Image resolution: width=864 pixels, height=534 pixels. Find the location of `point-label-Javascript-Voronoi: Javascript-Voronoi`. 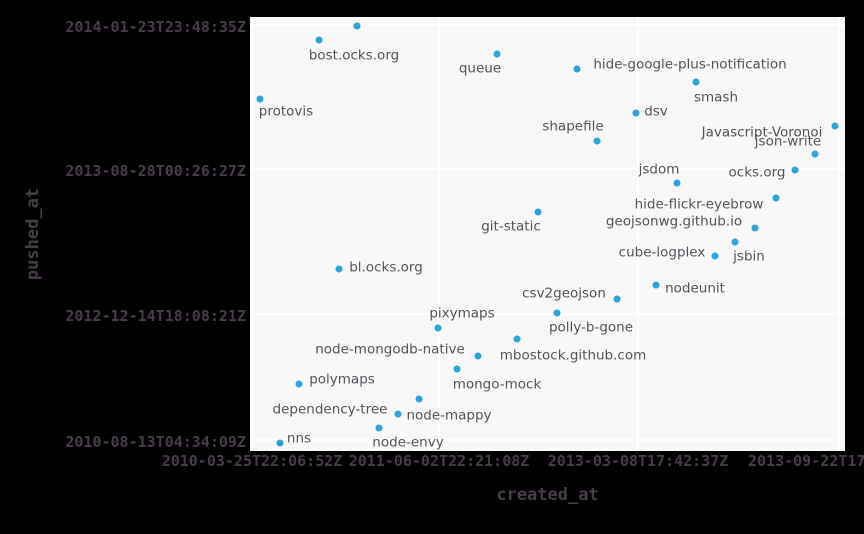

point-label-Javascript-Voronoi: Javascript-Voronoi is located at coordinates (762, 132).